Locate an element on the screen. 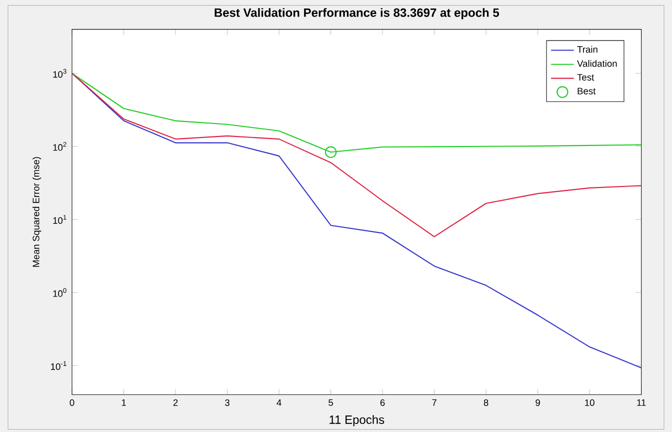 Image resolution: width=672 pixels, height=432 pixels. x-tick-label: 6 is located at coordinates (382, 402).